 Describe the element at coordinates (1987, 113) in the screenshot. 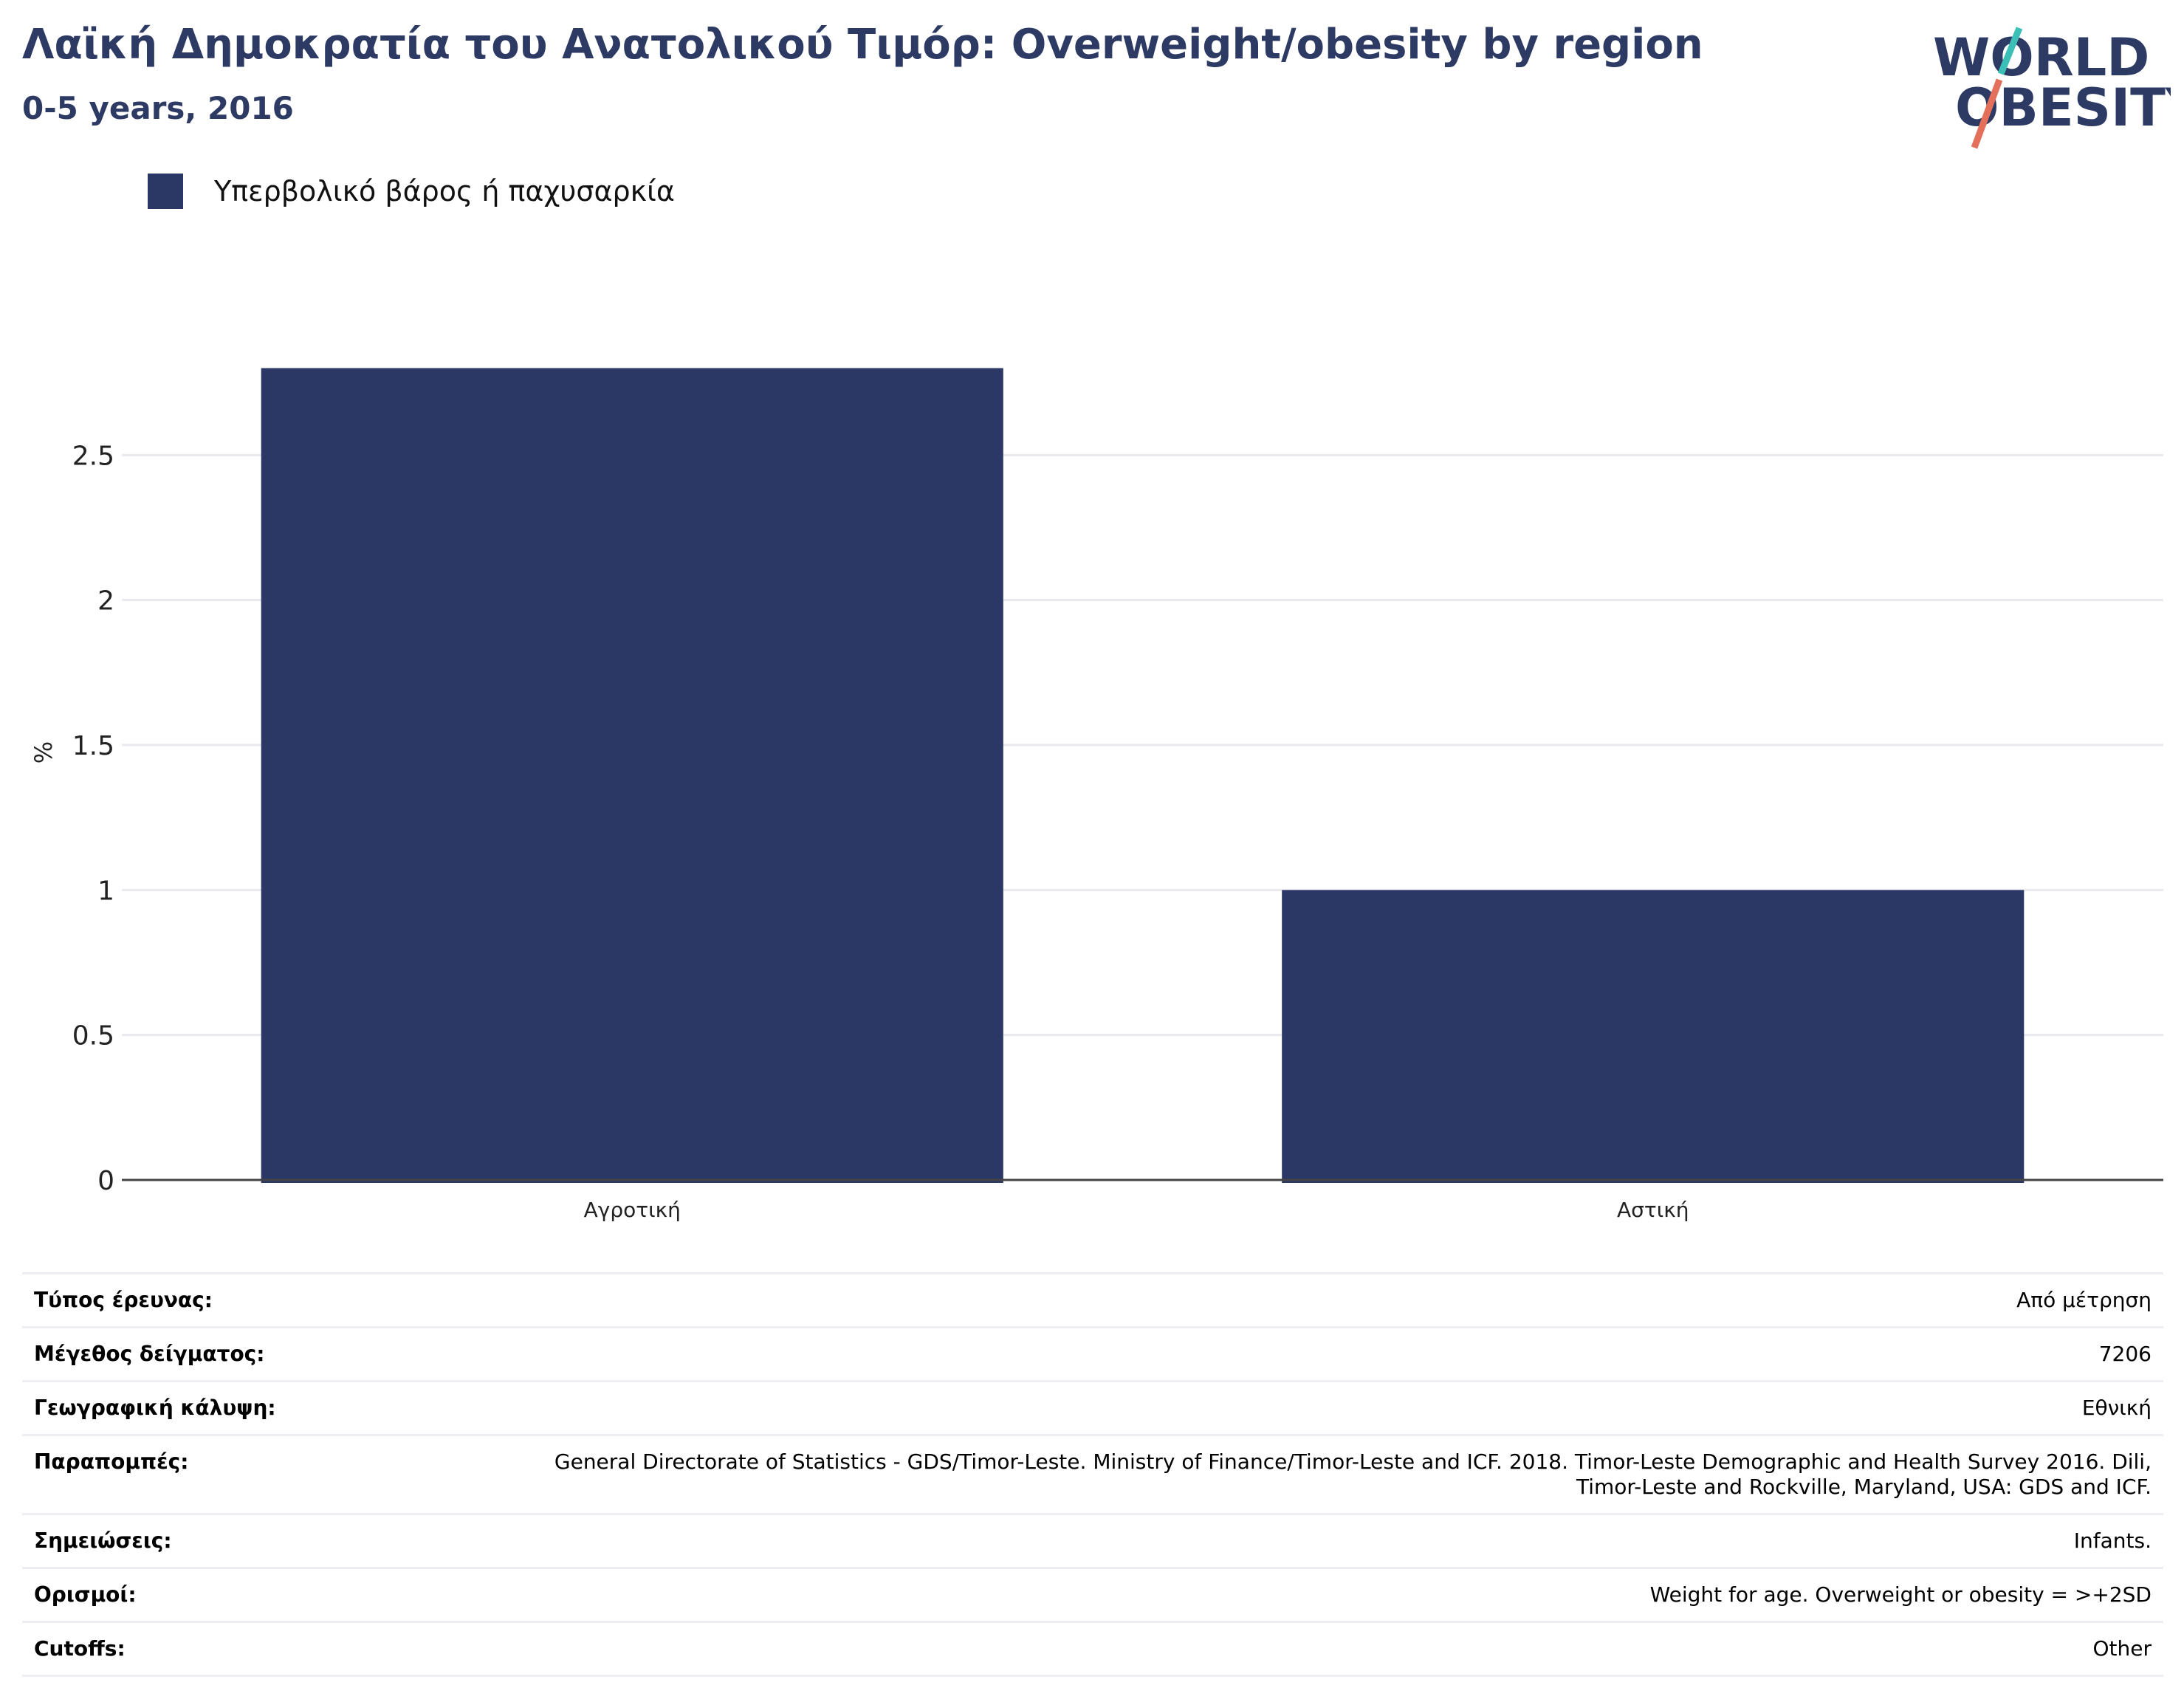

I see `logo-slash-bottom` at that location.